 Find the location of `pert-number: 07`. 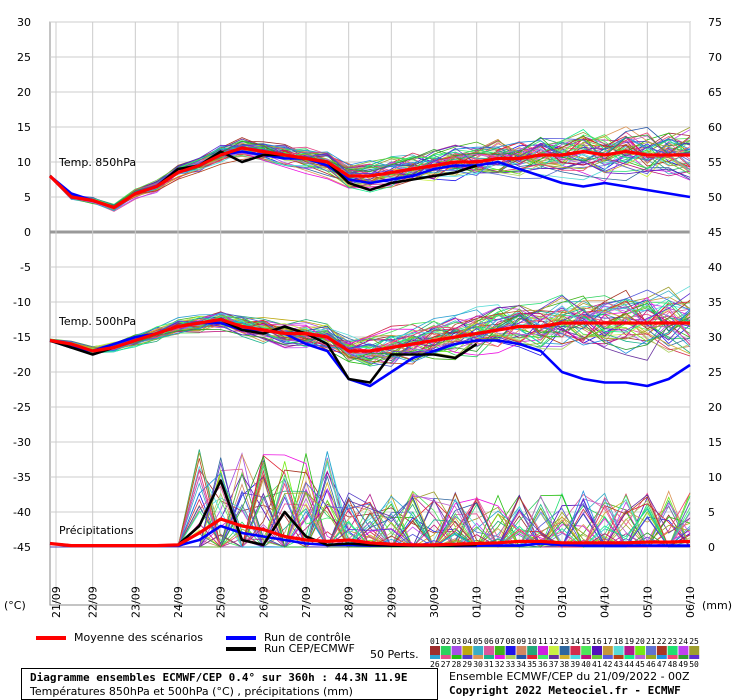

pert-number: 07 is located at coordinates (500, 641).